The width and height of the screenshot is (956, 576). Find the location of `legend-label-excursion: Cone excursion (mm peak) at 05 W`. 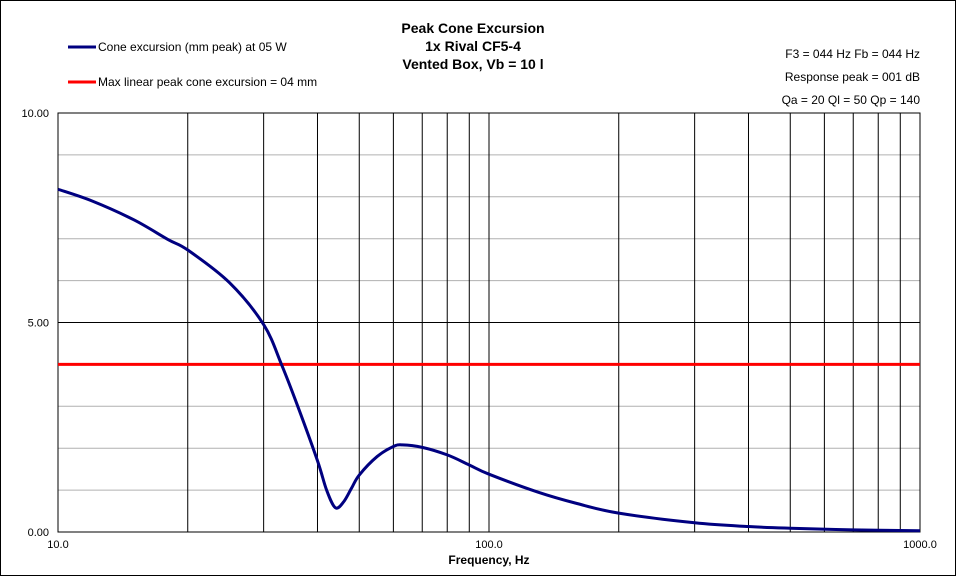

legend-label-excursion: Cone excursion (mm peak) at 05 W is located at coordinates (192, 47).